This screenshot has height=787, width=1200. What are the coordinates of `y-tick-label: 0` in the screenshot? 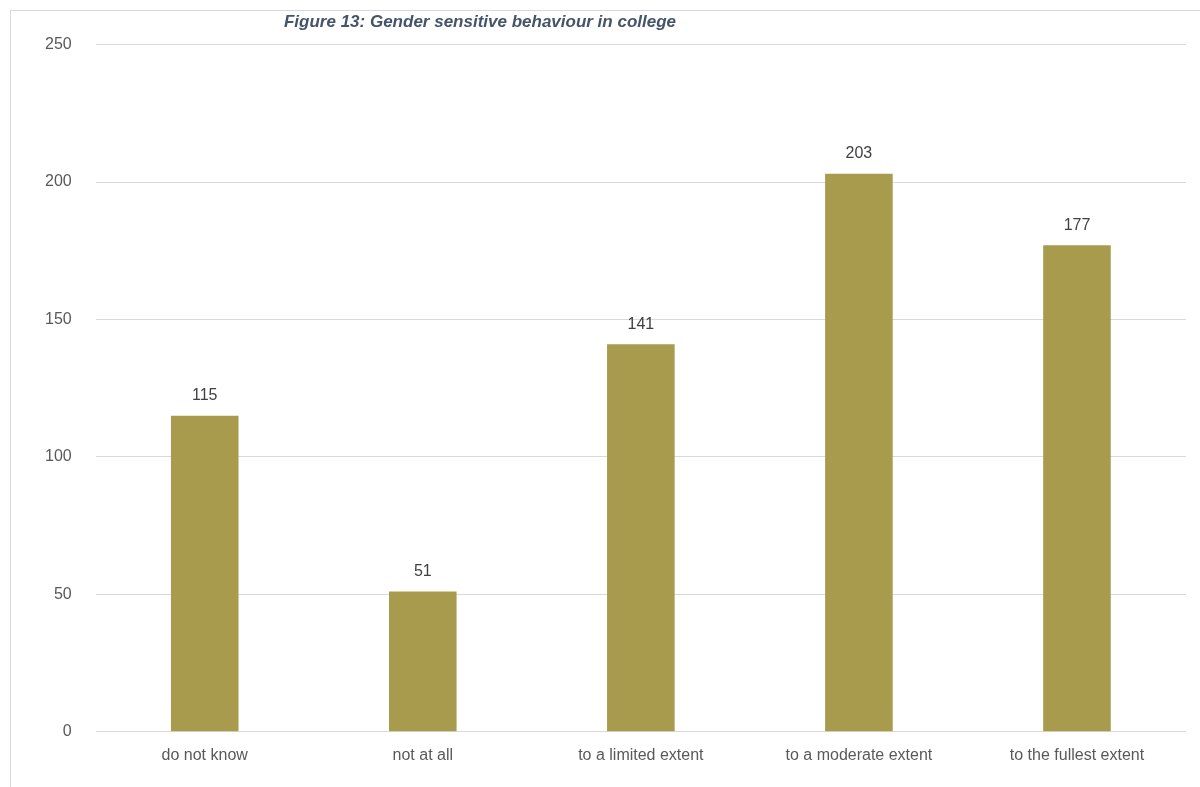 It's located at (67, 731).